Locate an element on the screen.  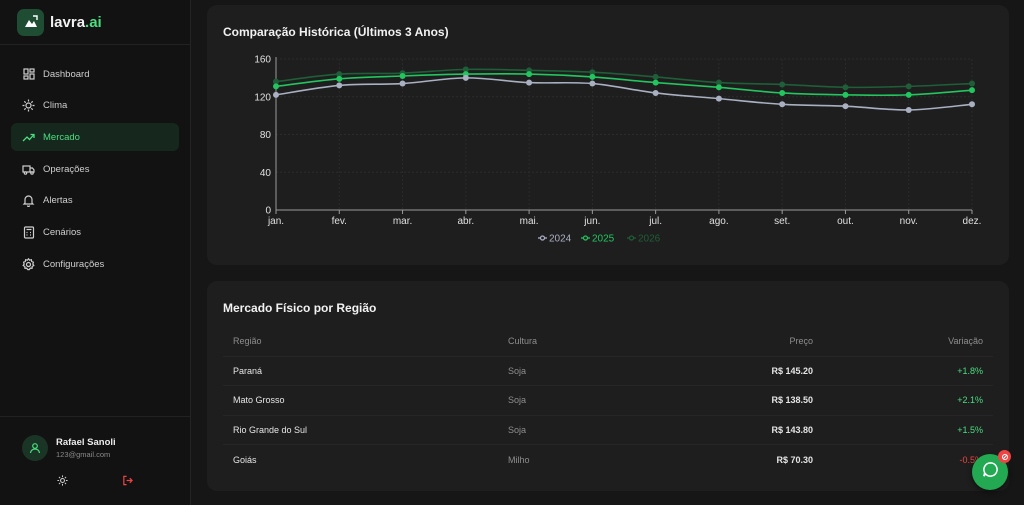
mountain-logo-icon is located at coordinates (30, 22).